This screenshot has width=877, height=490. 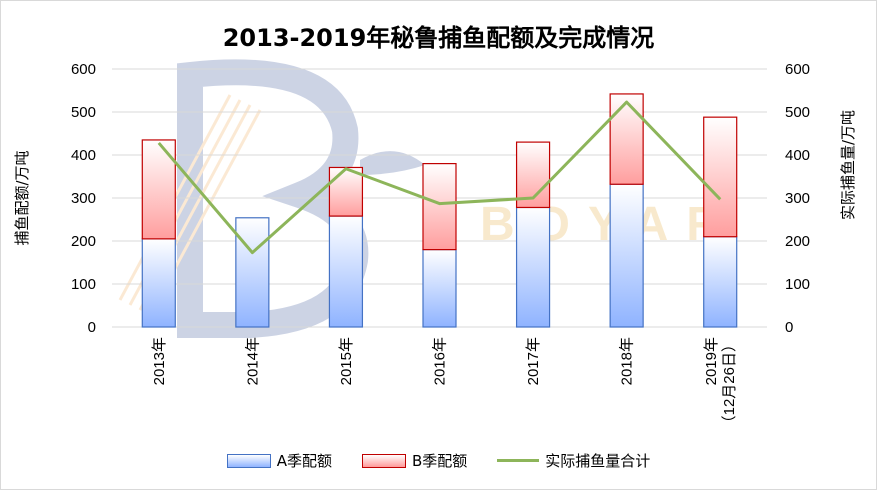 I want to click on chart-title: 2013-2019年秘鲁捕鱼配额及完成情况, so click(x=438, y=38).